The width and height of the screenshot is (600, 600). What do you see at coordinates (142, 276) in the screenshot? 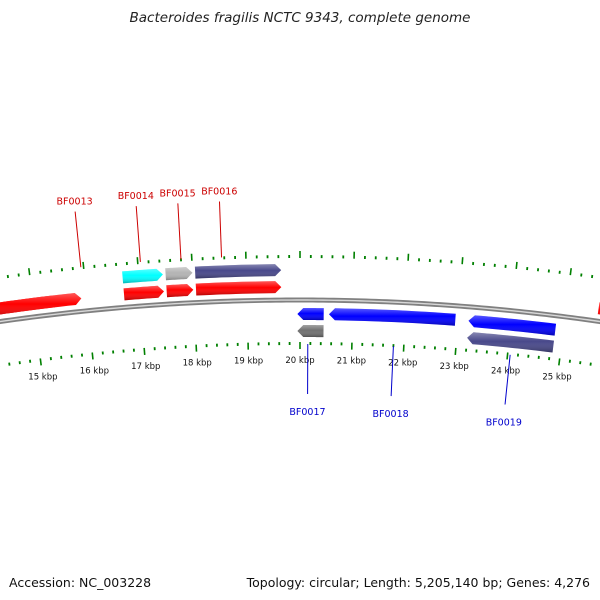
I see `feature-forward_outer-2-shading` at bounding box center [142, 276].